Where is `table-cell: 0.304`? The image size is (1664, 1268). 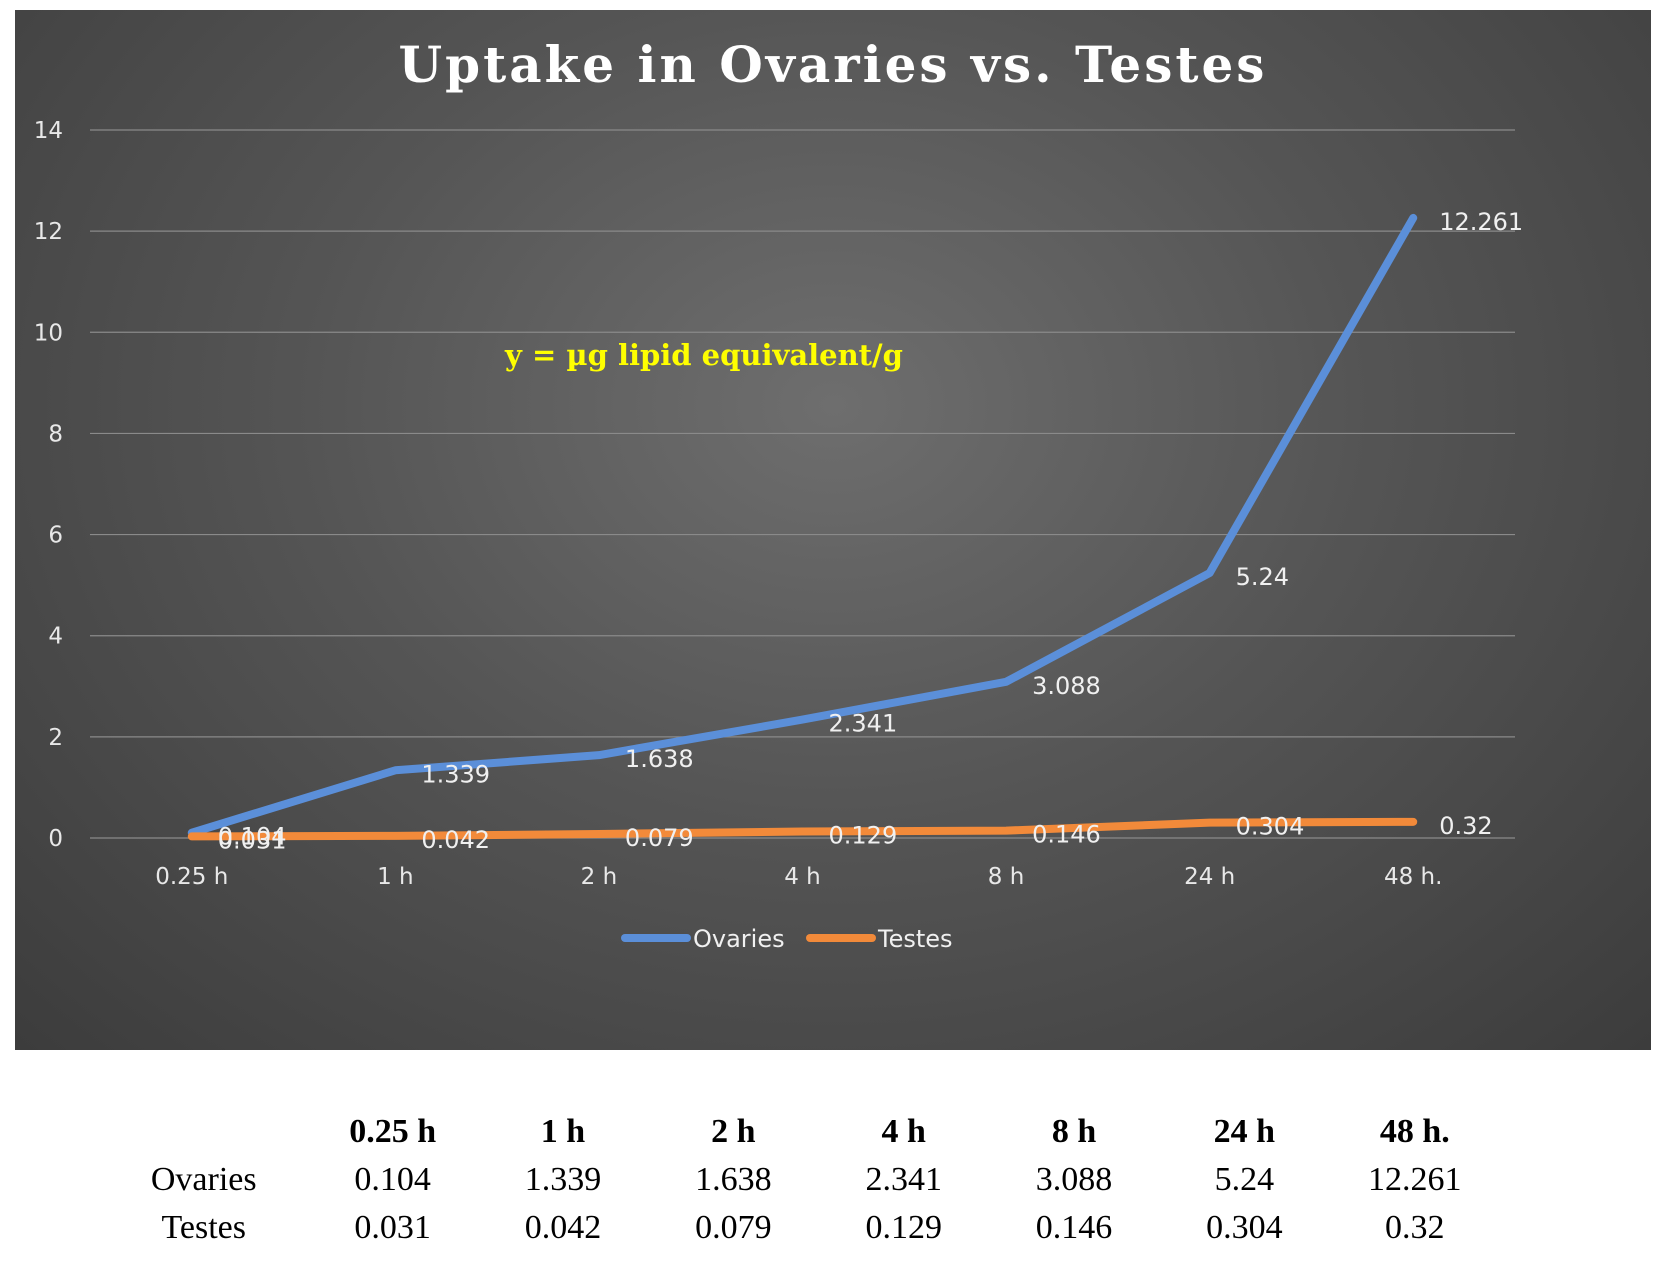
table-cell: 0.304 is located at coordinates (1244, 1227).